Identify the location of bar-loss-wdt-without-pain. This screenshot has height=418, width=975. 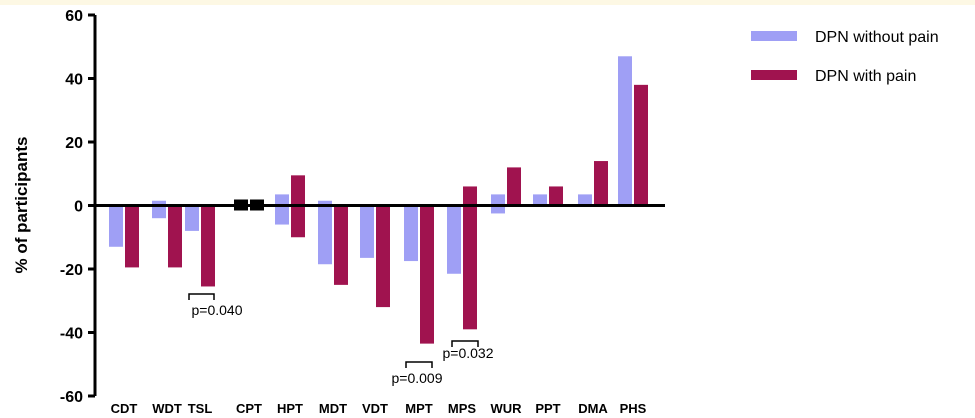
(159, 212).